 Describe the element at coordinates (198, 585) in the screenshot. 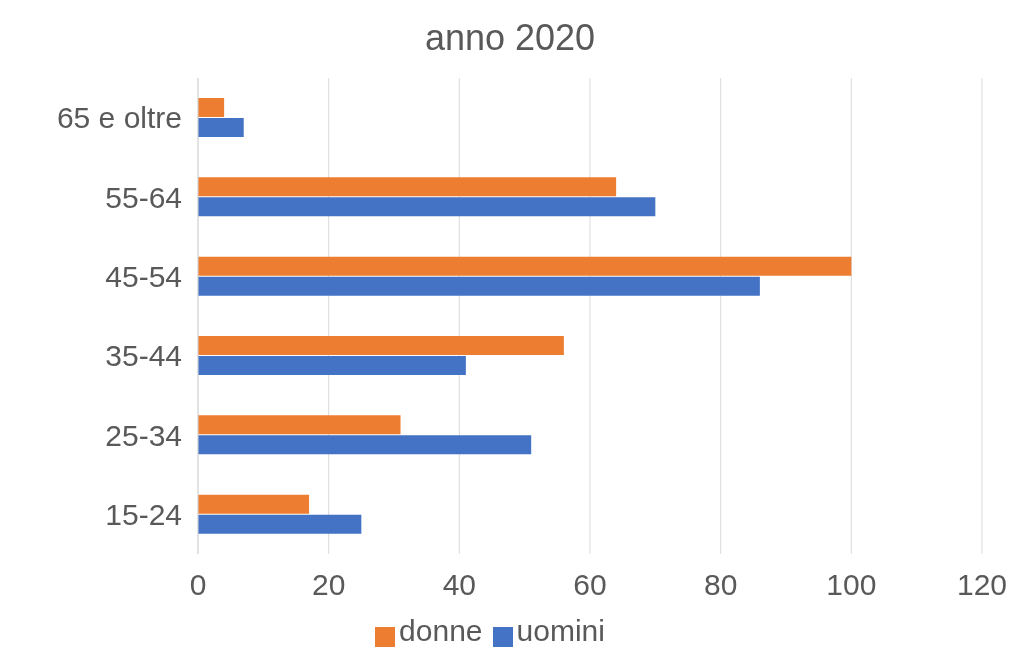

I see `x-tick-label: 0` at that location.